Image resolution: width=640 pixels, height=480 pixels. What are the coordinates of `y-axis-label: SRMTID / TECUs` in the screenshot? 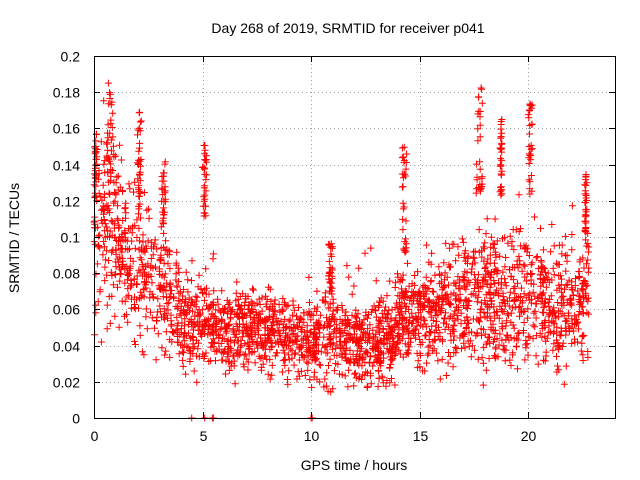 It's located at (14, 238).